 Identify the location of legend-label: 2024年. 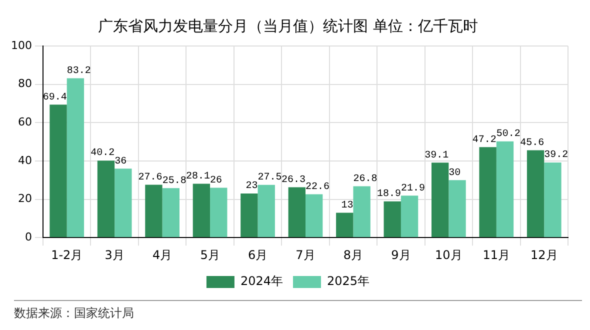
(262, 281).